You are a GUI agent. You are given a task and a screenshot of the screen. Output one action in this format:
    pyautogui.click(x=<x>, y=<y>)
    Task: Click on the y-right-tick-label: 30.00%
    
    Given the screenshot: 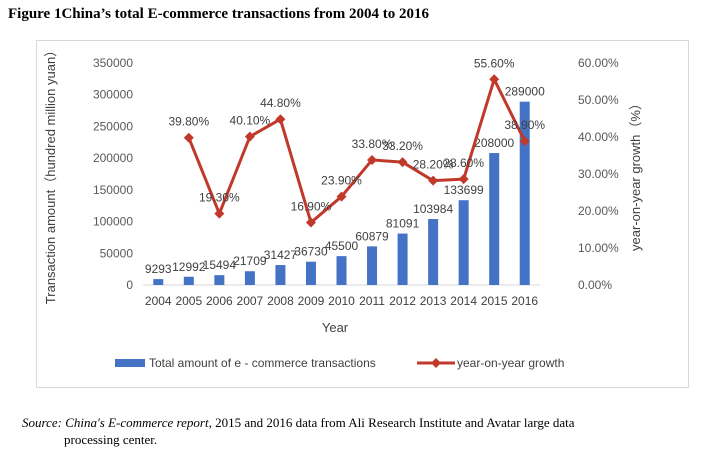 What is the action you would take?
    pyautogui.click(x=598, y=174)
    